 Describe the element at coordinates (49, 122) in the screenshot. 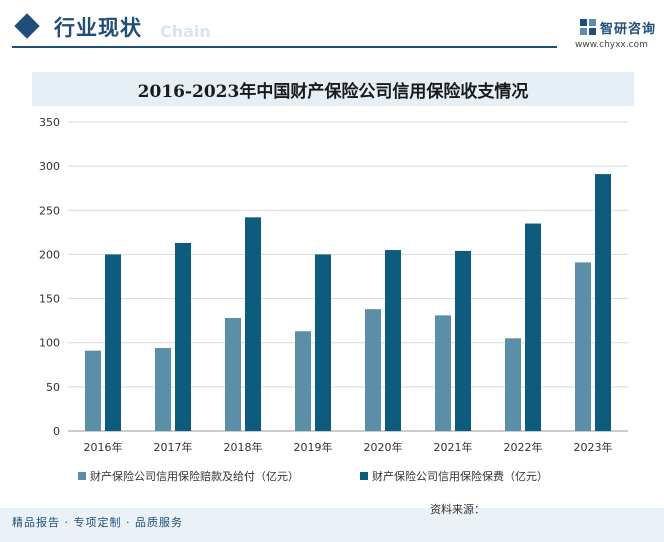

I see `y-tick-label: 350` at that location.